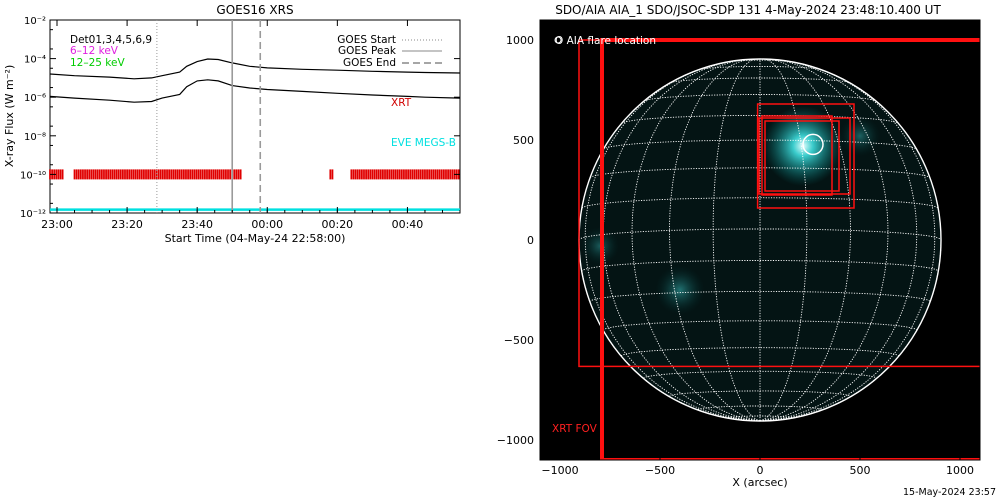  I want to click on goes-y-tick-label: 10⁻², so click(35, 21).